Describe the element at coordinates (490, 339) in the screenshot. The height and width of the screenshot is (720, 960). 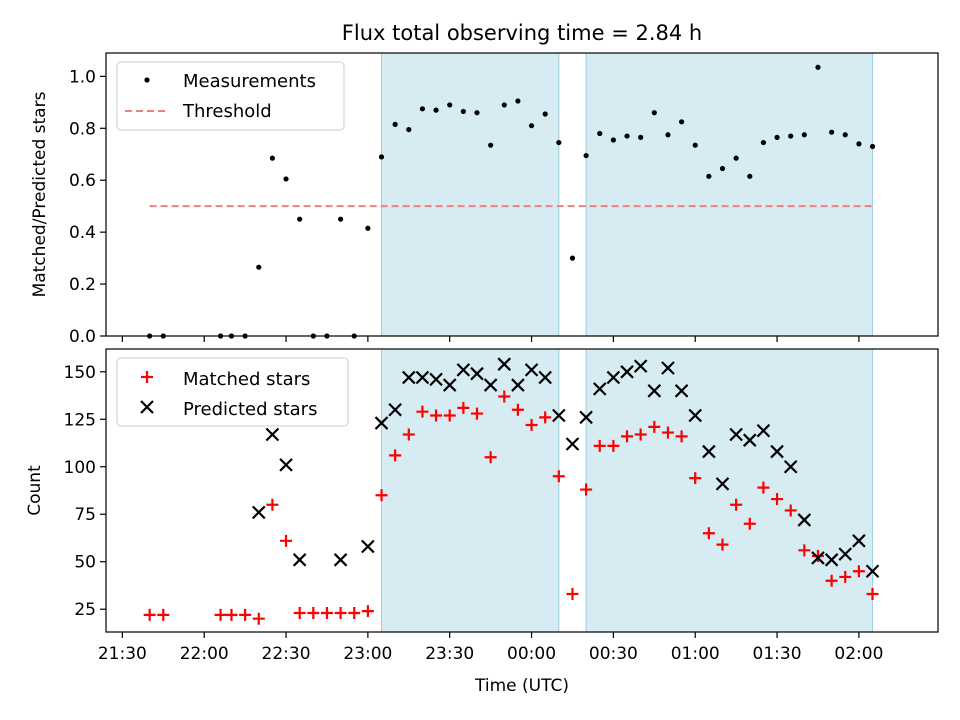
I see `top-x-ticks` at that location.